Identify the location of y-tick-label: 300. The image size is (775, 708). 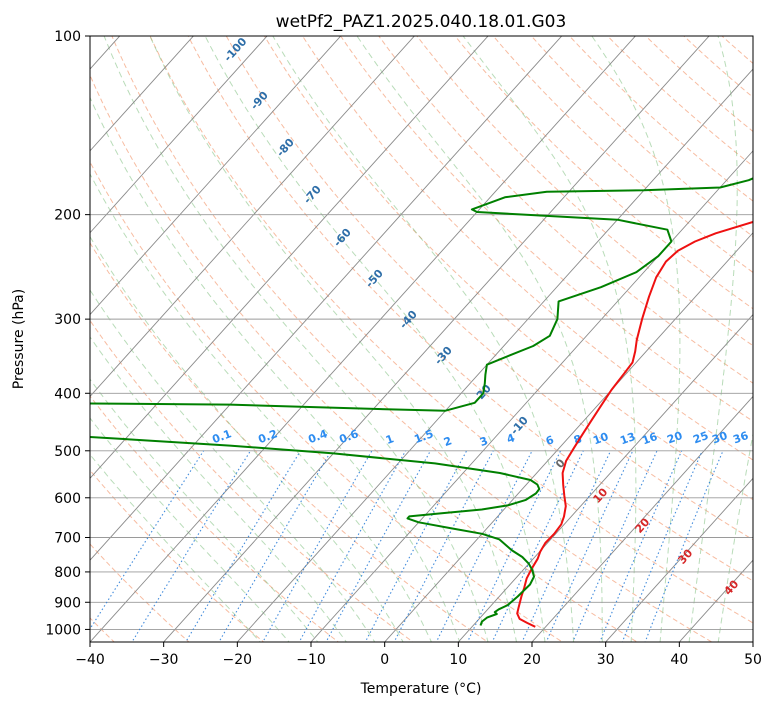
(67, 320).